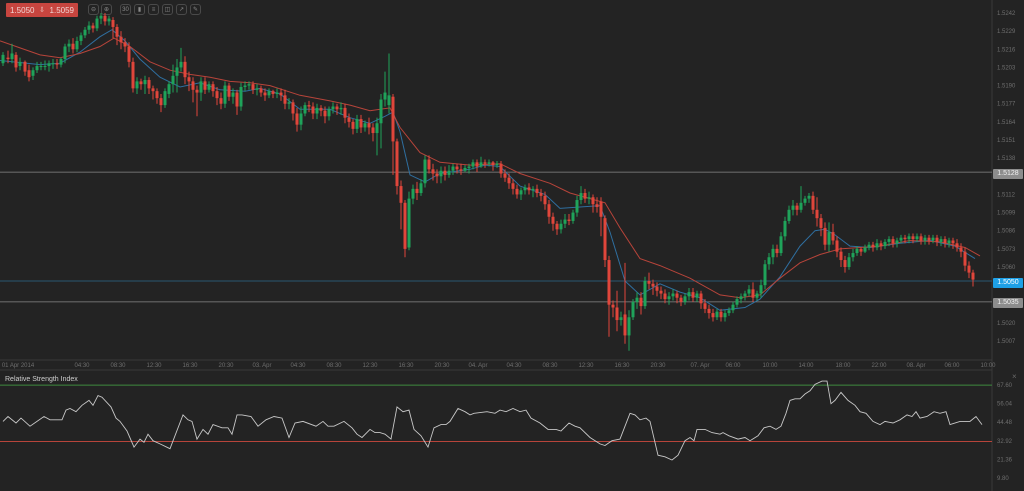  I want to click on zoom-in-button: ⊕, so click(106, 9).